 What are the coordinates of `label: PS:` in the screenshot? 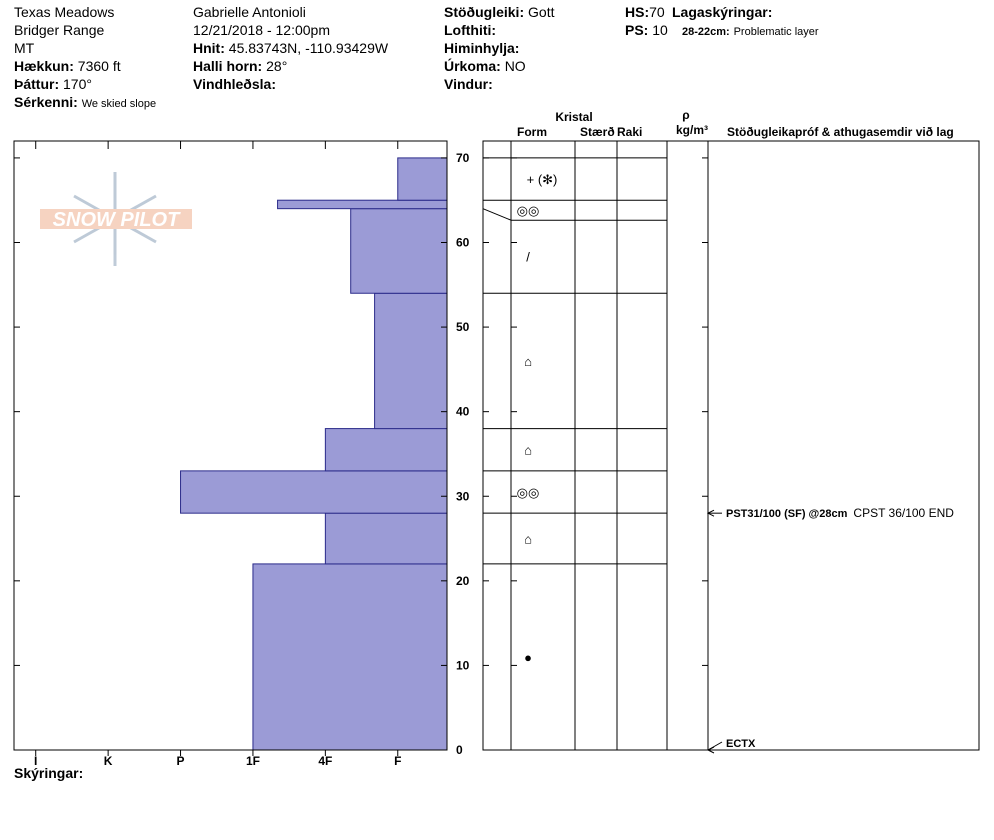 It's located at (636, 30).